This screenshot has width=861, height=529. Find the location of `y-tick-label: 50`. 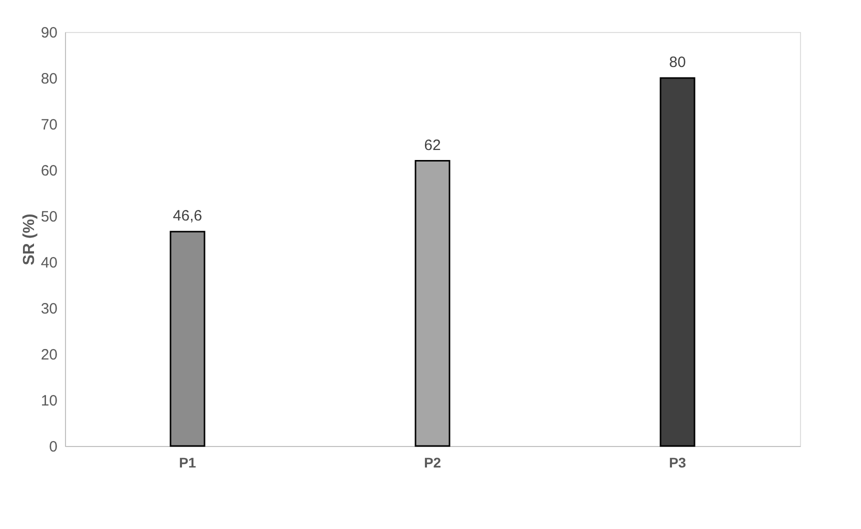

y-tick-label: 50 is located at coordinates (49, 217).